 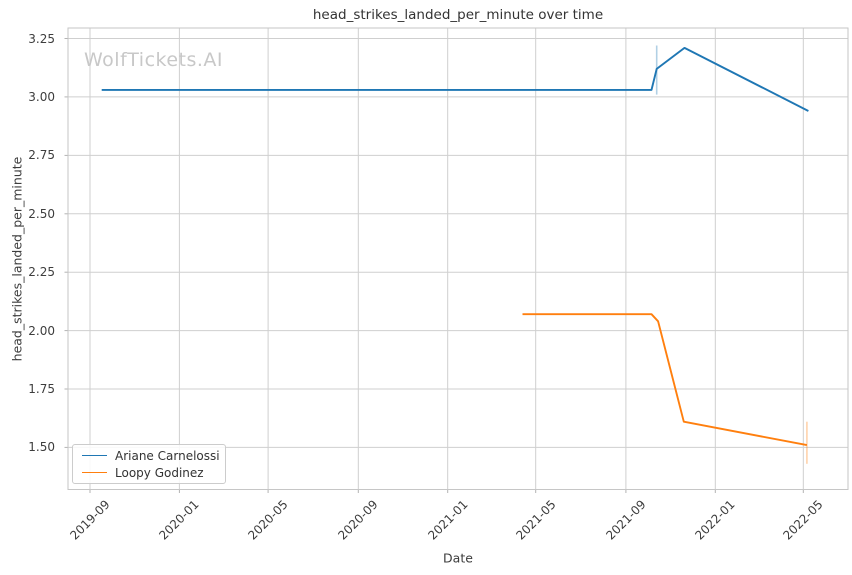 What do you see at coordinates (41, 447) in the screenshot?
I see `y-tick-label: 1.50` at bounding box center [41, 447].